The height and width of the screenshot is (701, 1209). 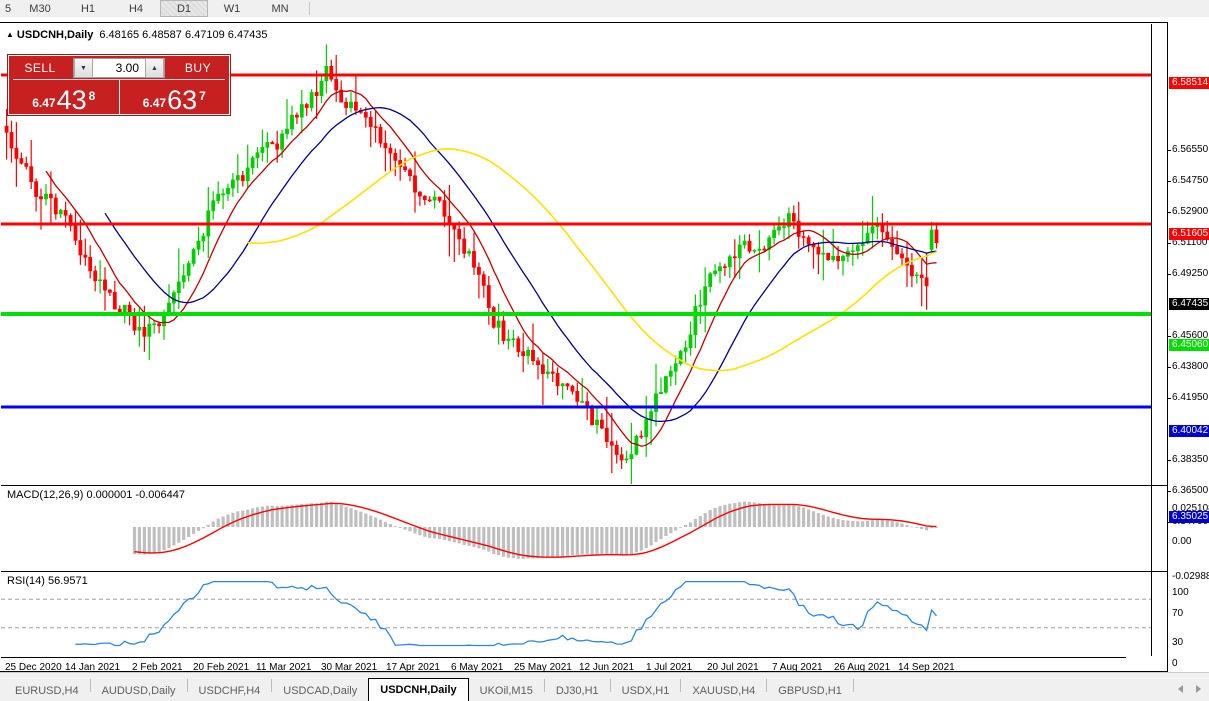 I want to click on rsi-scale-label: 70, so click(x=1178, y=613).